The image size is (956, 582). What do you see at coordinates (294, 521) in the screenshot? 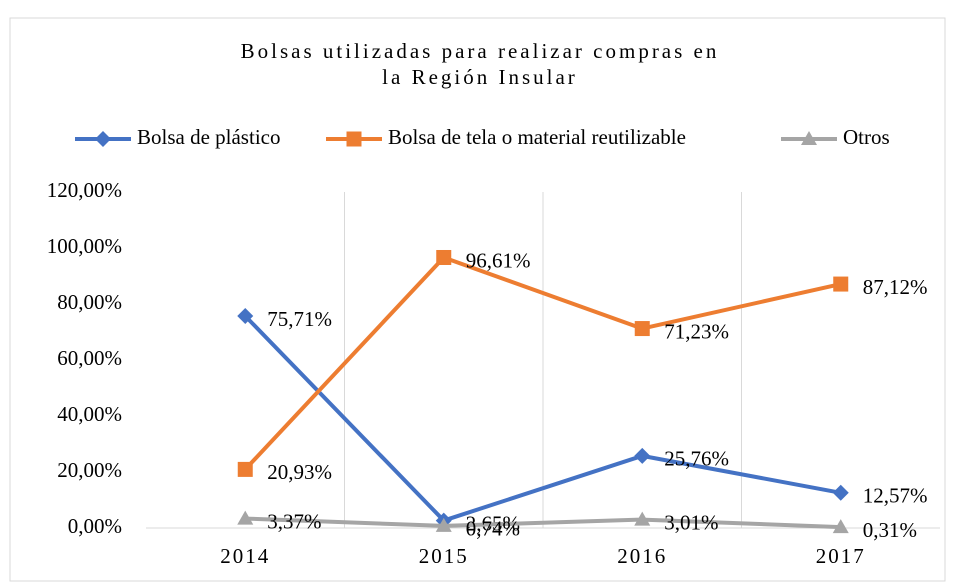
I see `data-label: 3,37%` at bounding box center [294, 521].